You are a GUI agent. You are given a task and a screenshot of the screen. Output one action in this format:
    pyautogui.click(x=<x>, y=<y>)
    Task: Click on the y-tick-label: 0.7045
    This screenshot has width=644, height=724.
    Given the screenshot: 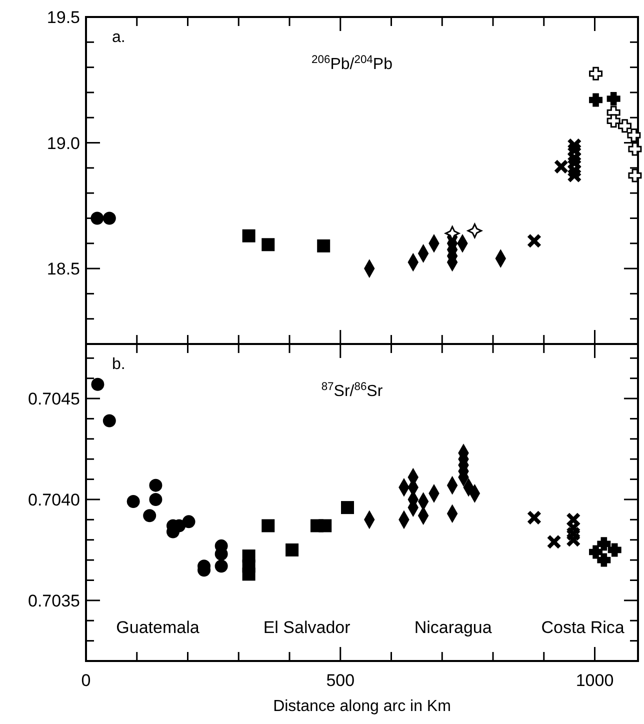 What is the action you would take?
    pyautogui.click(x=54, y=399)
    